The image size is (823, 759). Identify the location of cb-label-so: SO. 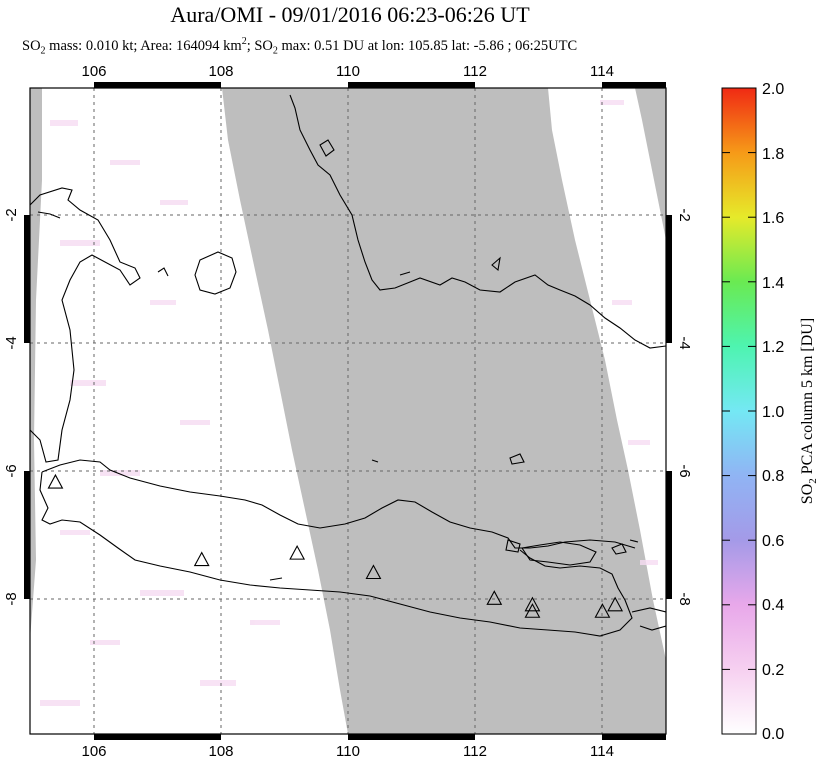
(807, 494).